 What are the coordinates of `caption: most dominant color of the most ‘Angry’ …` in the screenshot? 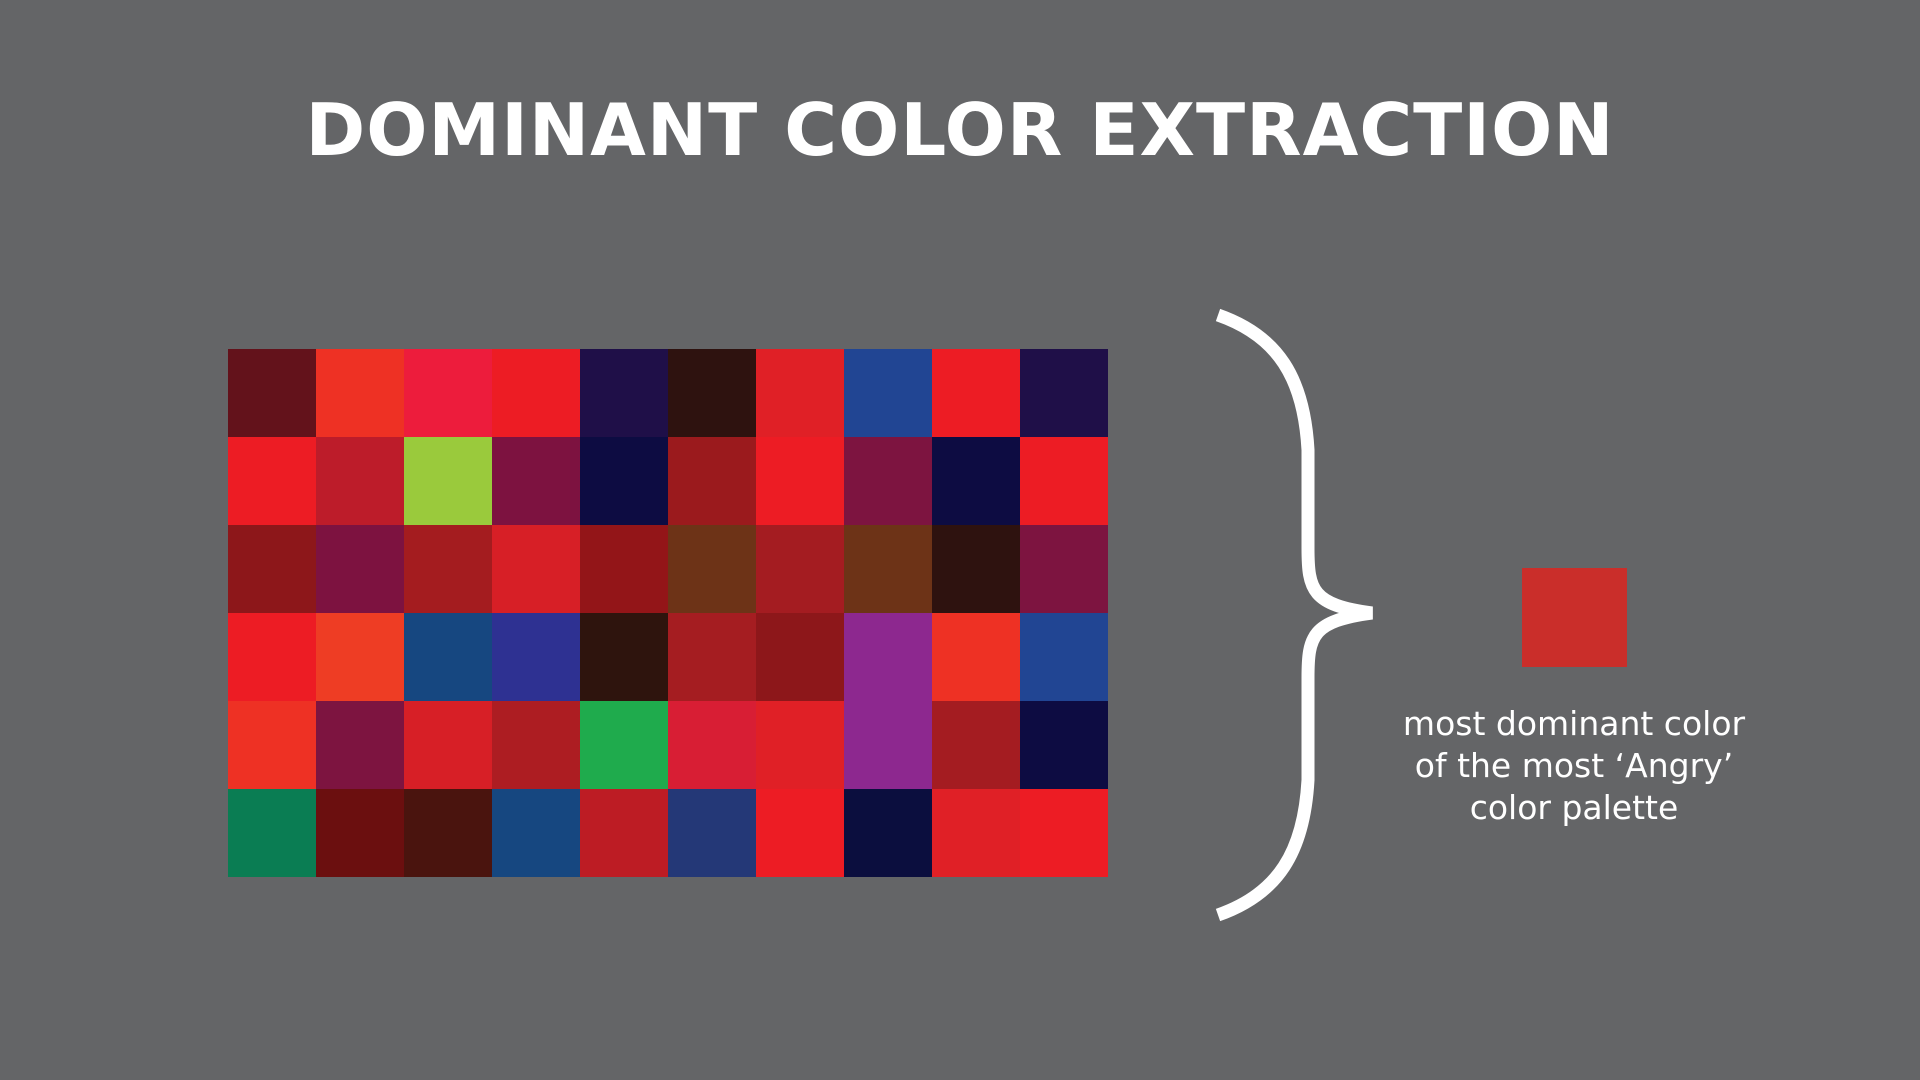 It's located at (1574, 766).